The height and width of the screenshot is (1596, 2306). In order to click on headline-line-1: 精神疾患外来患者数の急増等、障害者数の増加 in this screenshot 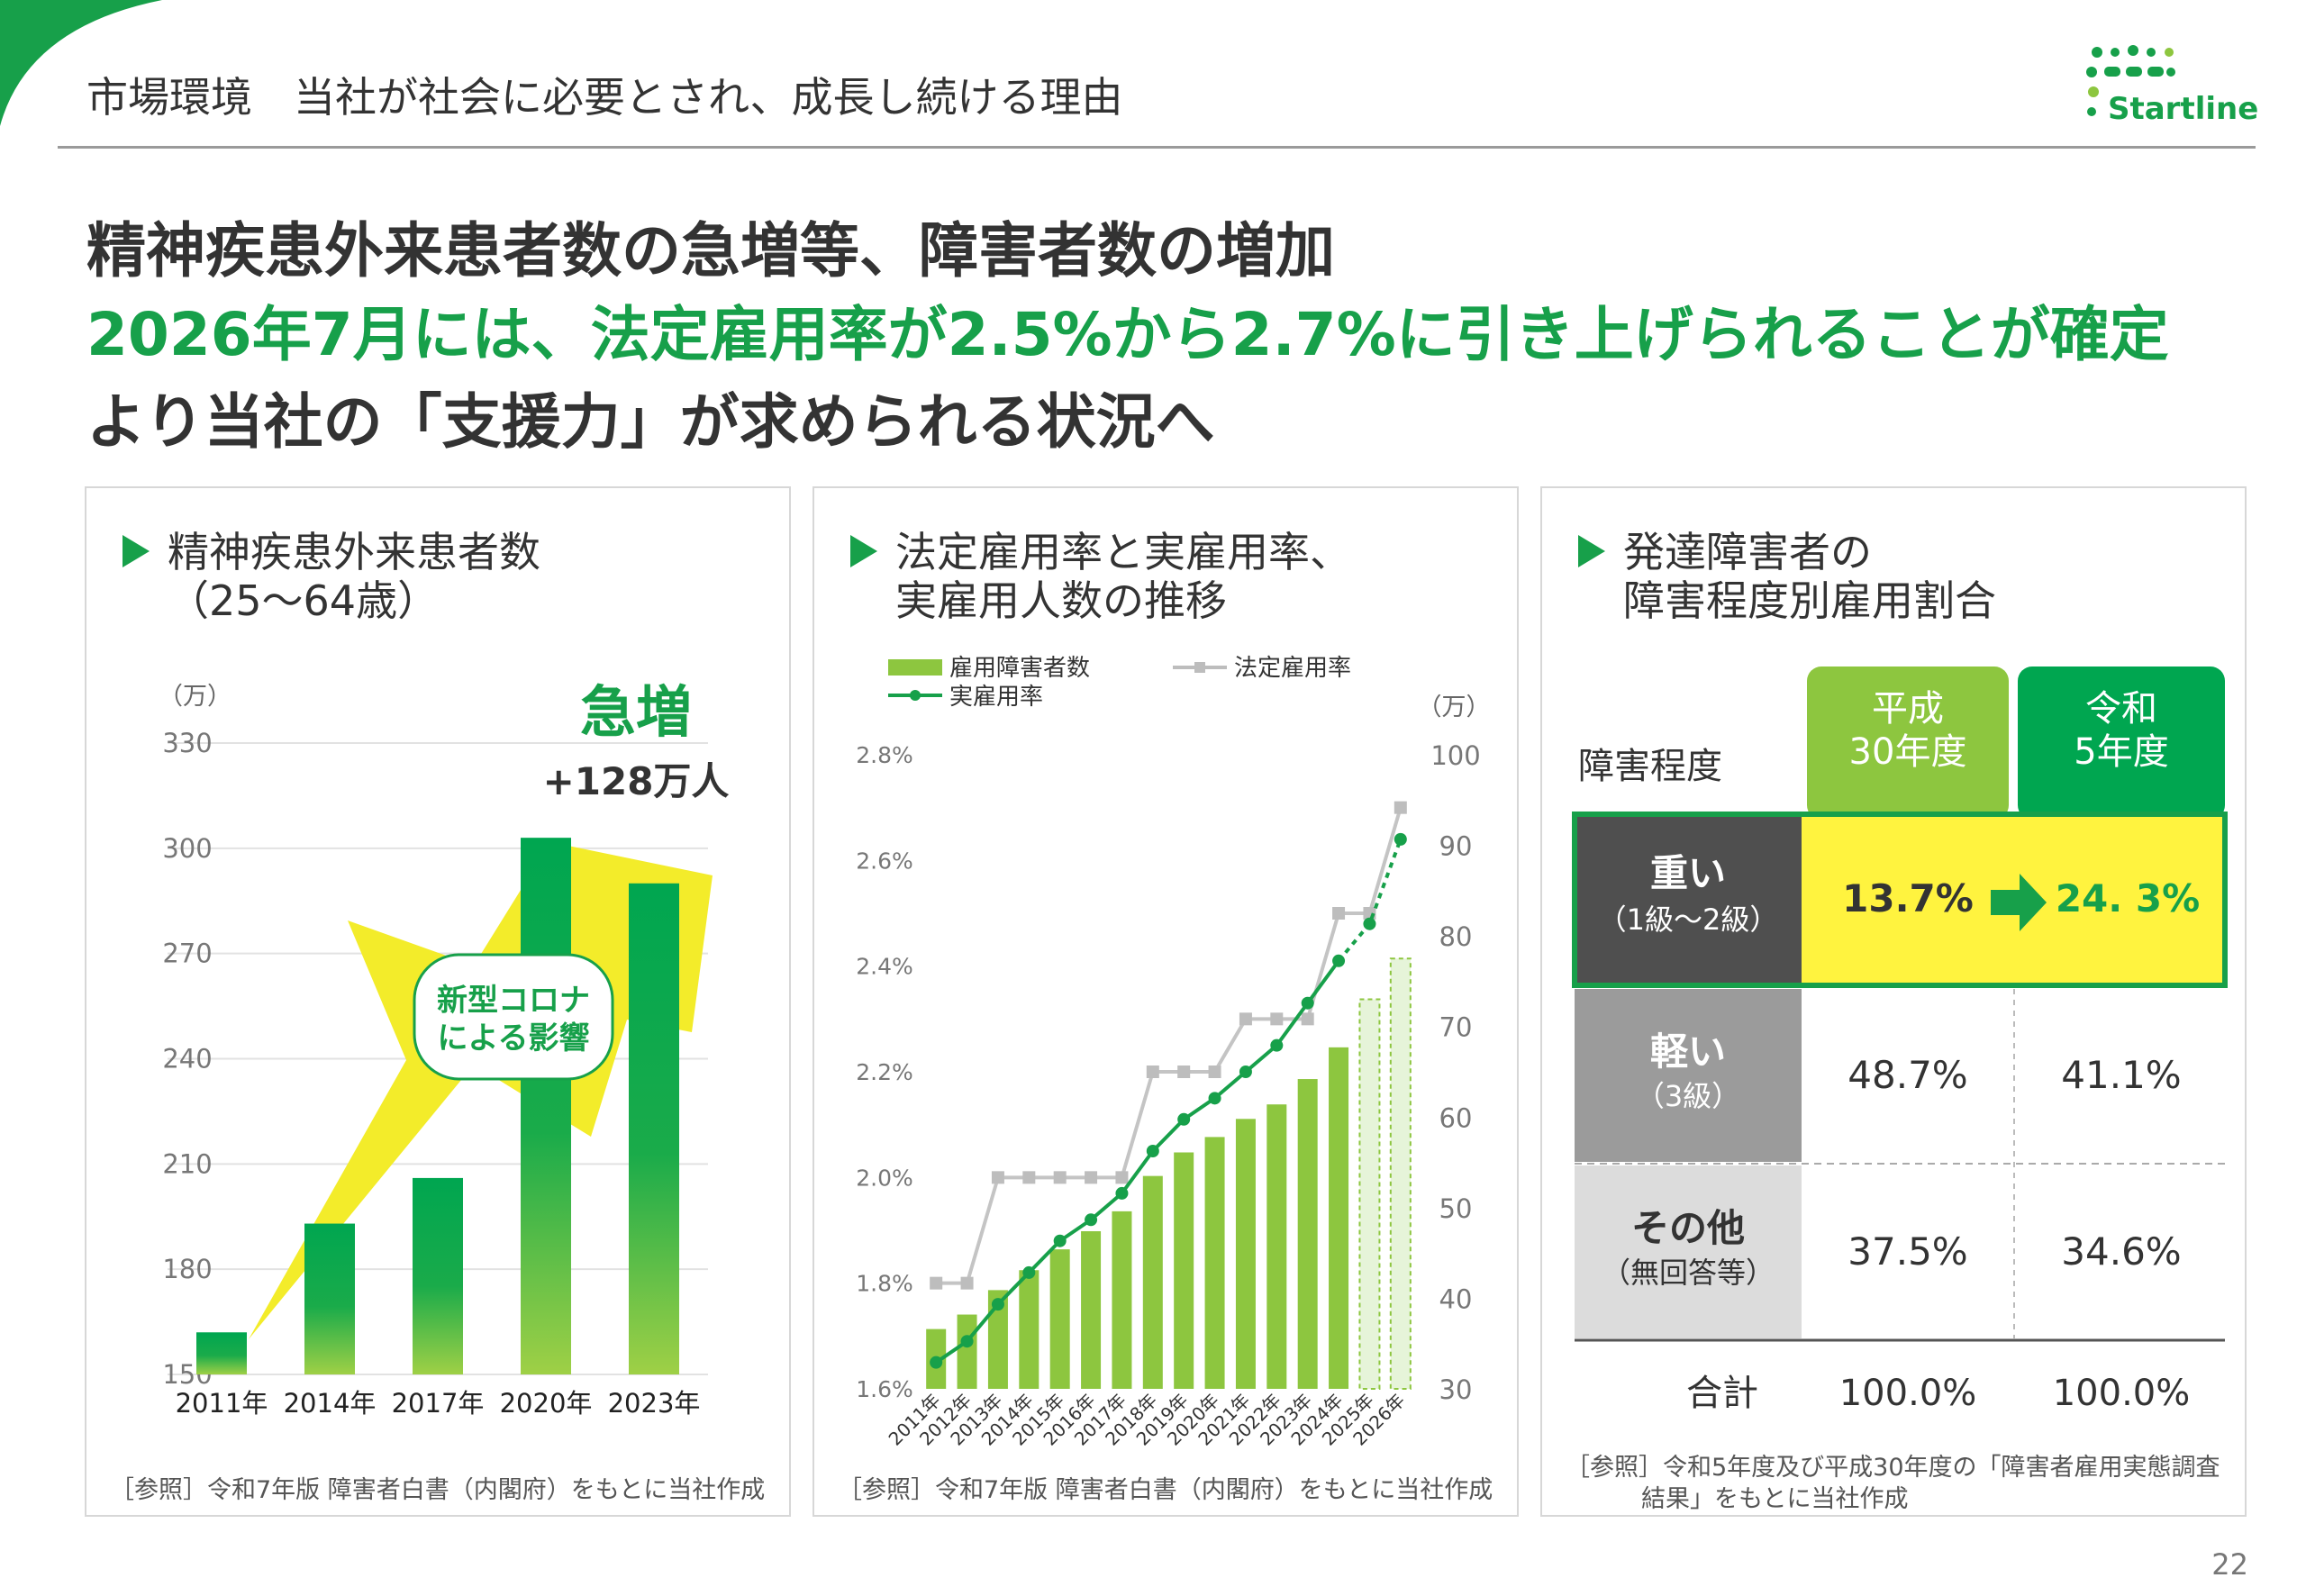, I will do `click(710, 251)`.